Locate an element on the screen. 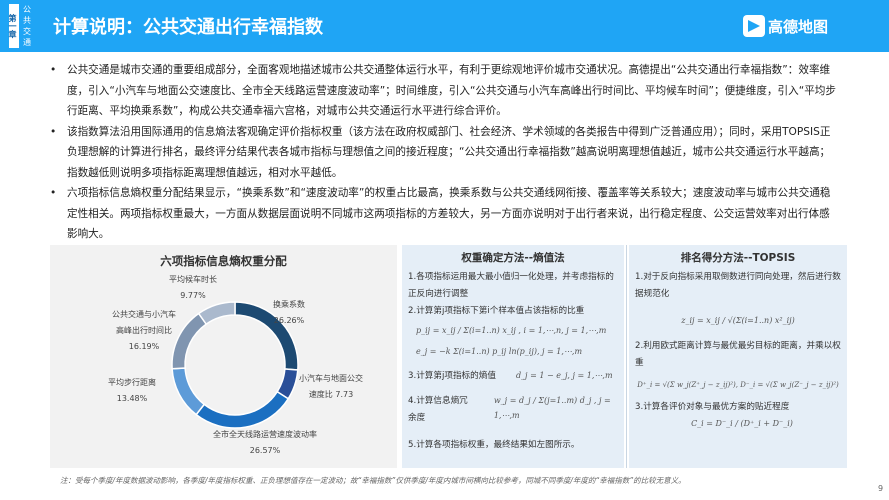 This screenshot has width=889, height=500. entropy-step-3: 3.计算第j项指标的熵值 is located at coordinates (452, 376).